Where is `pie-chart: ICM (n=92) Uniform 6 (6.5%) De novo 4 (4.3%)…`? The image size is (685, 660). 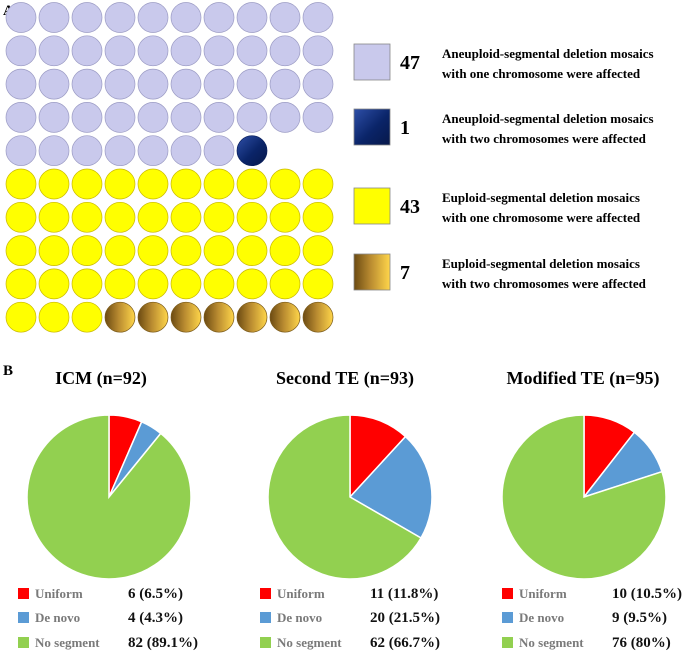 pie-chart: ICM (n=92) Uniform 6 (6.5%) De novo 4 (4.3%)… is located at coordinates (108, 509).